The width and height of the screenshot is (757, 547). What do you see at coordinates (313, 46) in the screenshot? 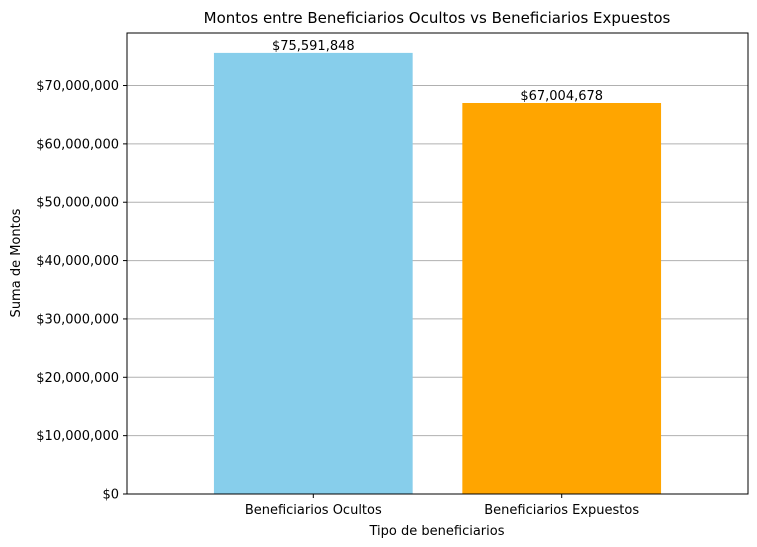
I see `bar-value-label: $75,591,848` at bounding box center [313, 46].